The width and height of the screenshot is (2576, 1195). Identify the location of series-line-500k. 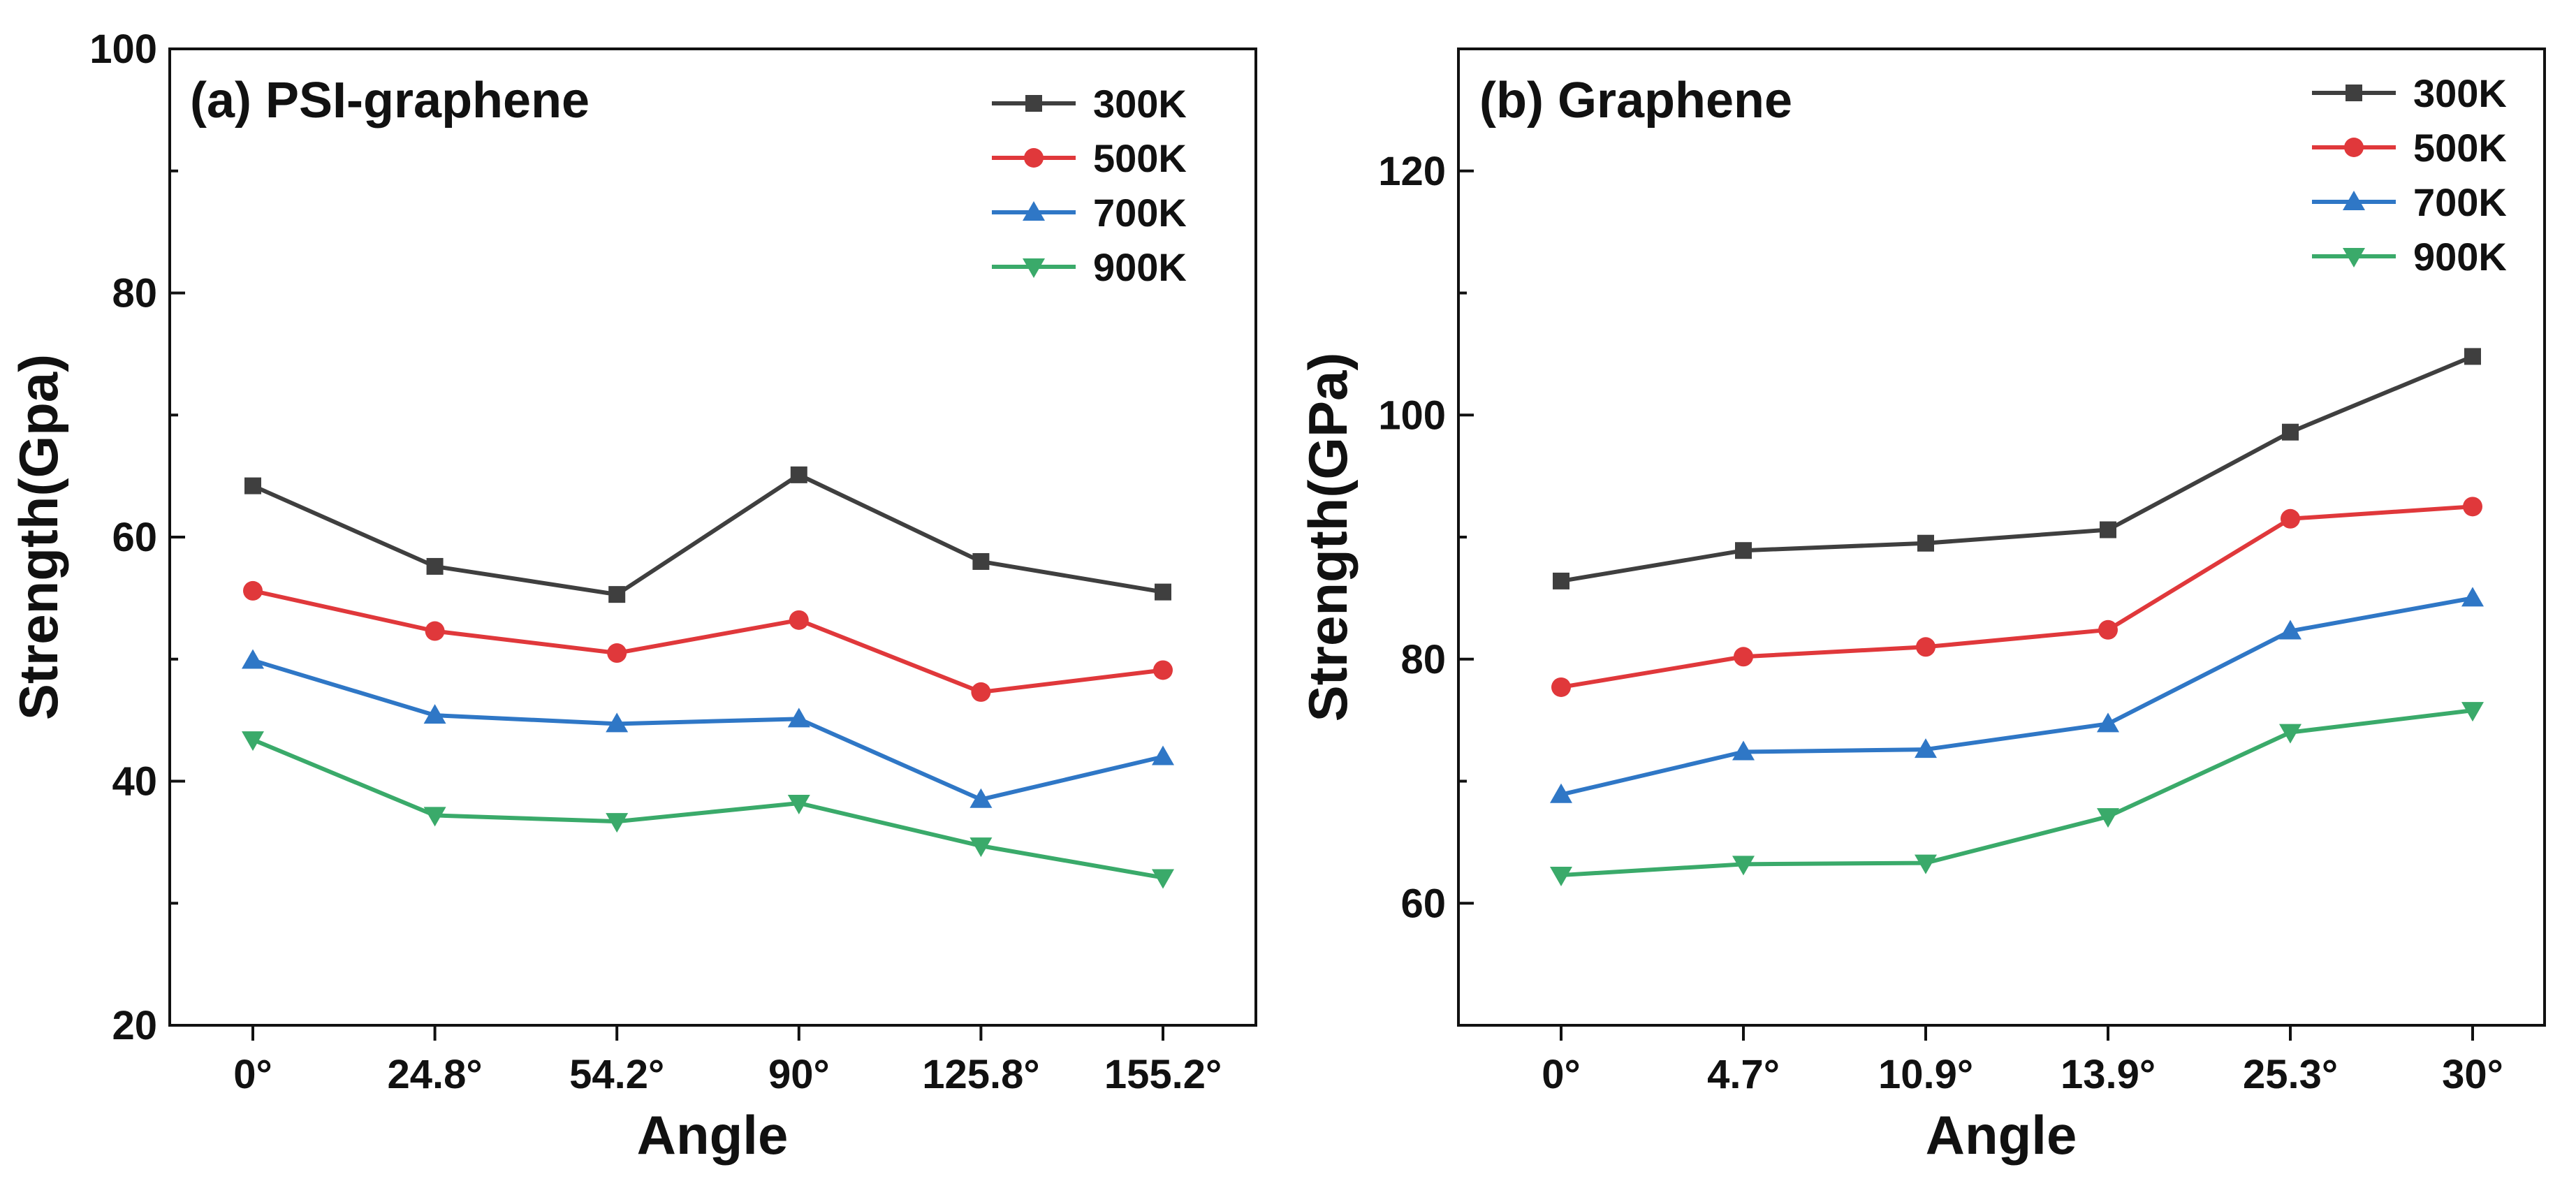
(708, 641).